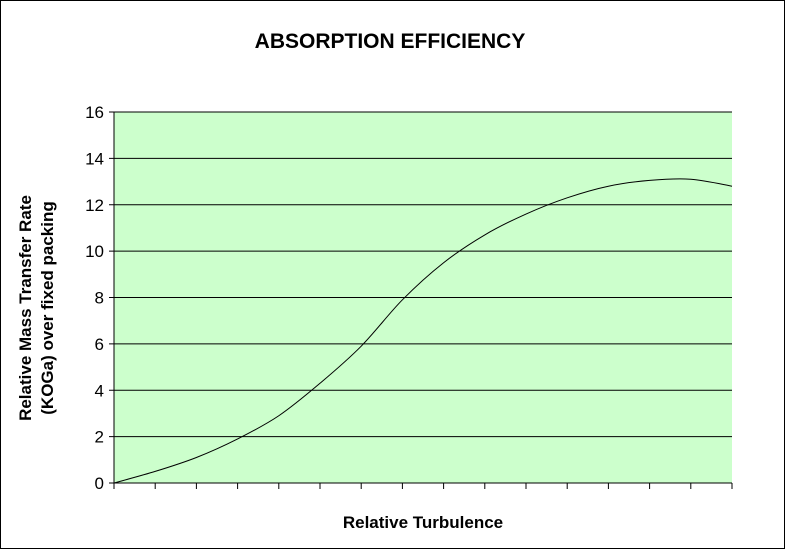 Image resolution: width=785 pixels, height=549 pixels. Describe the element at coordinates (94, 251) in the screenshot. I see `y-tick-label-10: 10` at that location.